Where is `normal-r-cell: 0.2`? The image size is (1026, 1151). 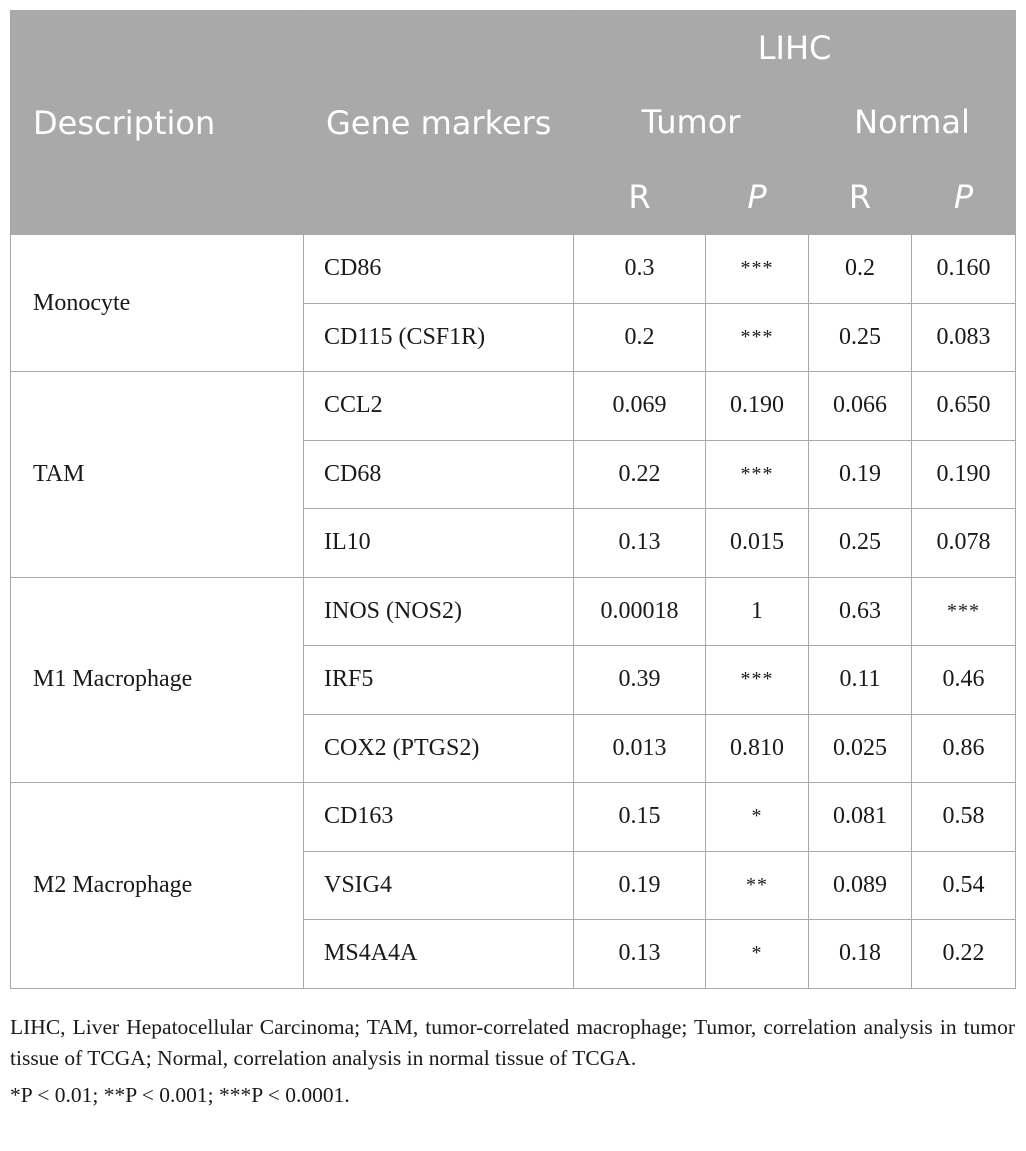 normal-r-cell: 0.2 is located at coordinates (860, 269).